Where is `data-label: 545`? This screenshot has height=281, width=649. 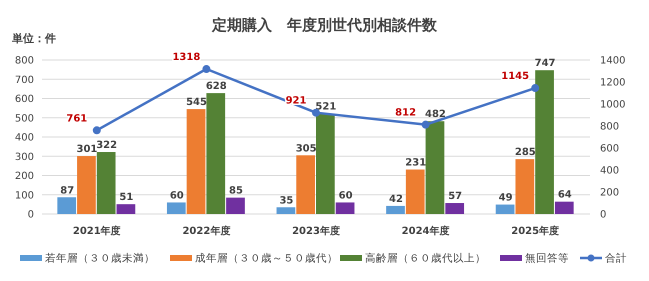 data-label: 545 is located at coordinates (197, 102).